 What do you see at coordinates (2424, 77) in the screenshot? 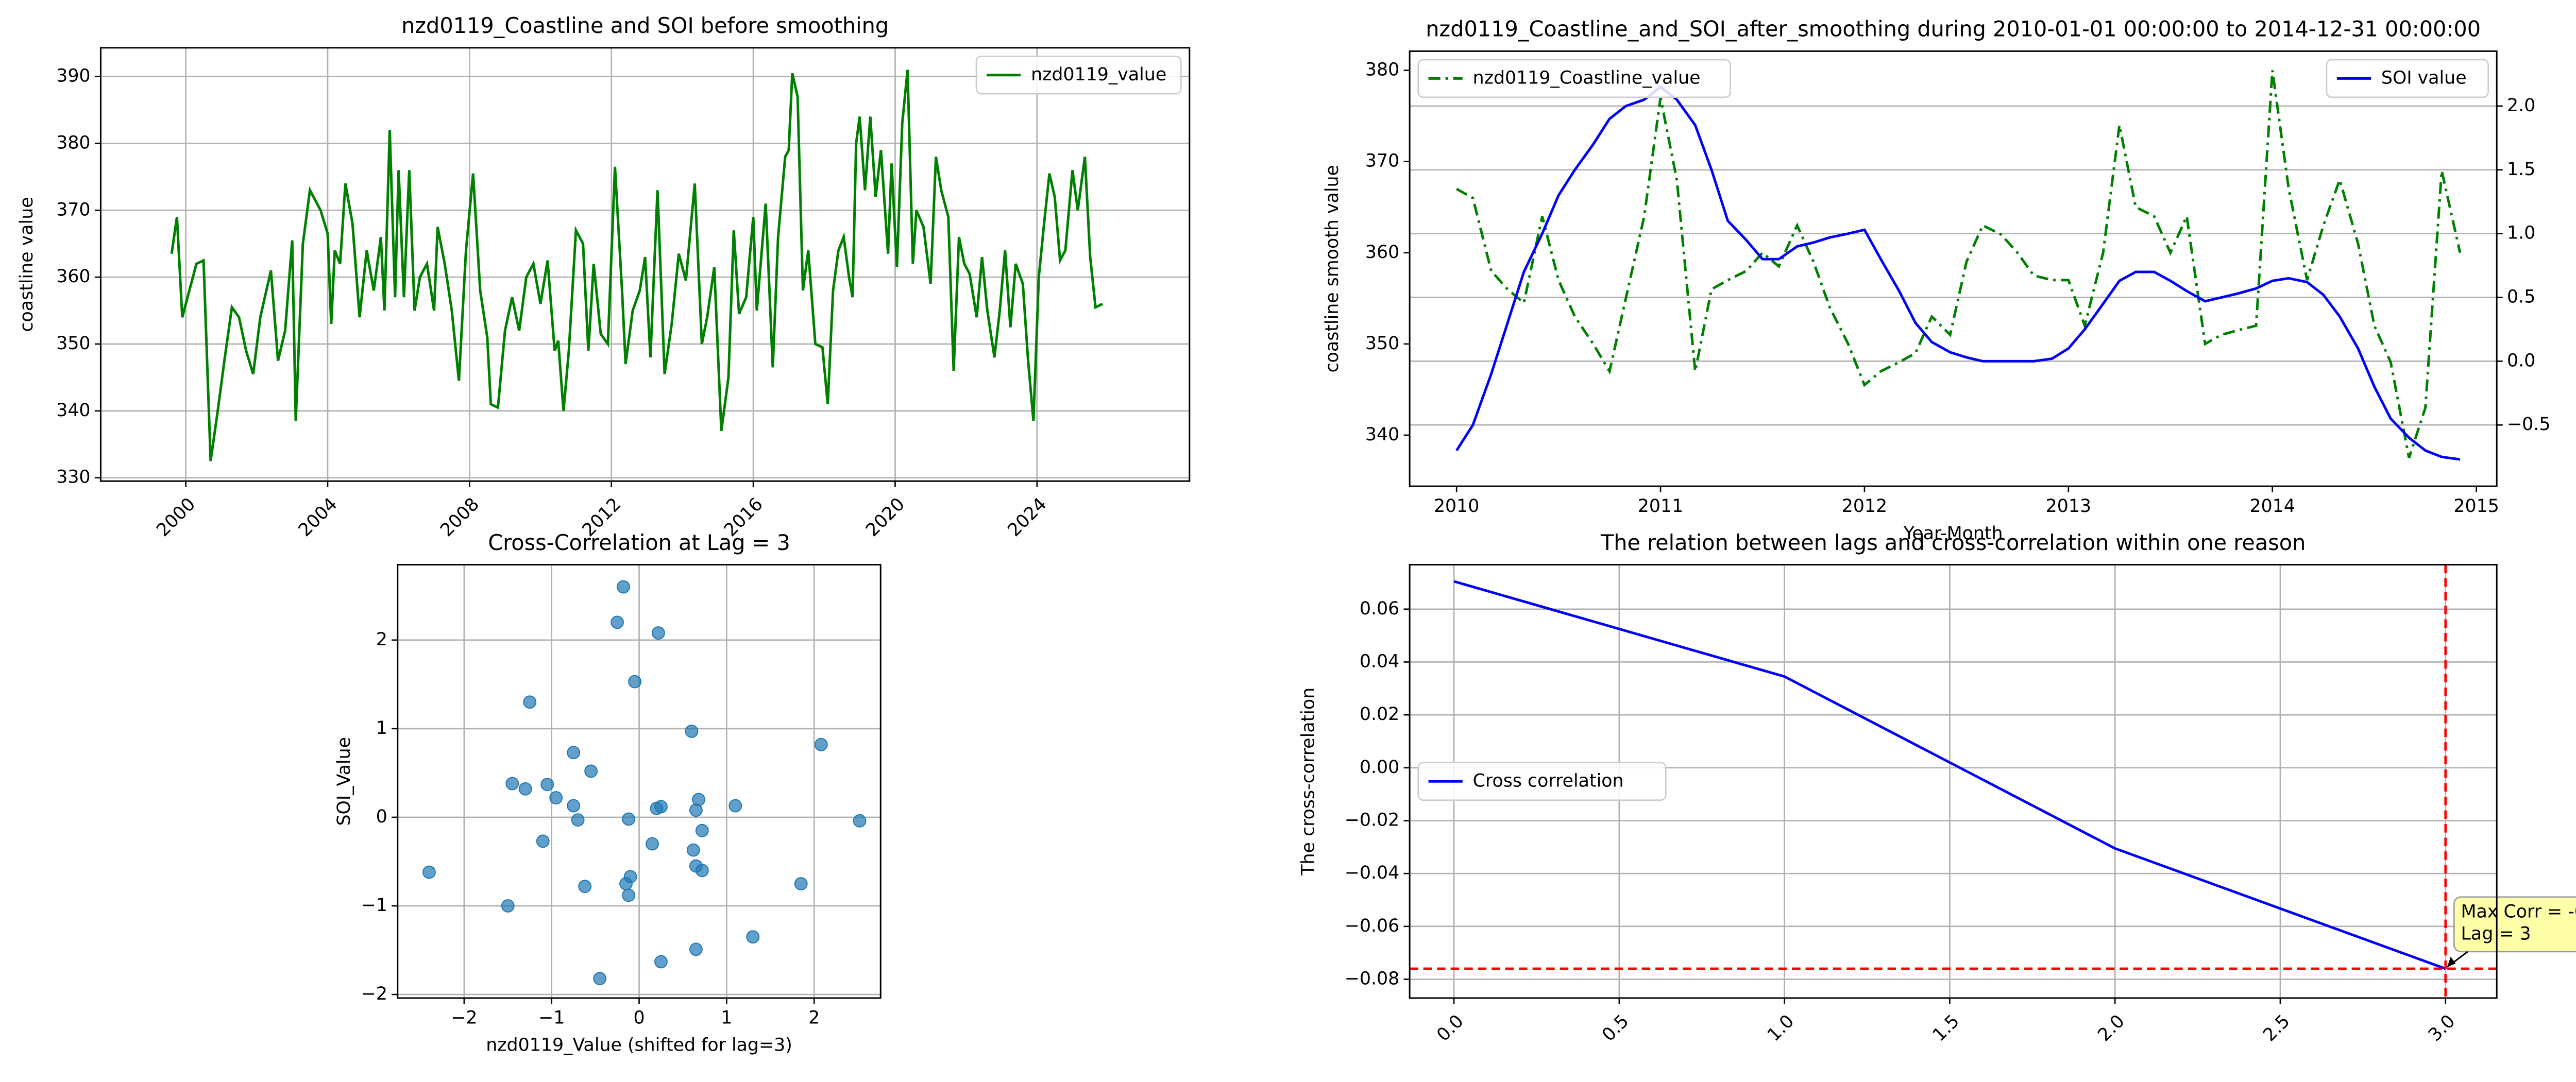
I see `legend-label: SOI value` at bounding box center [2424, 77].